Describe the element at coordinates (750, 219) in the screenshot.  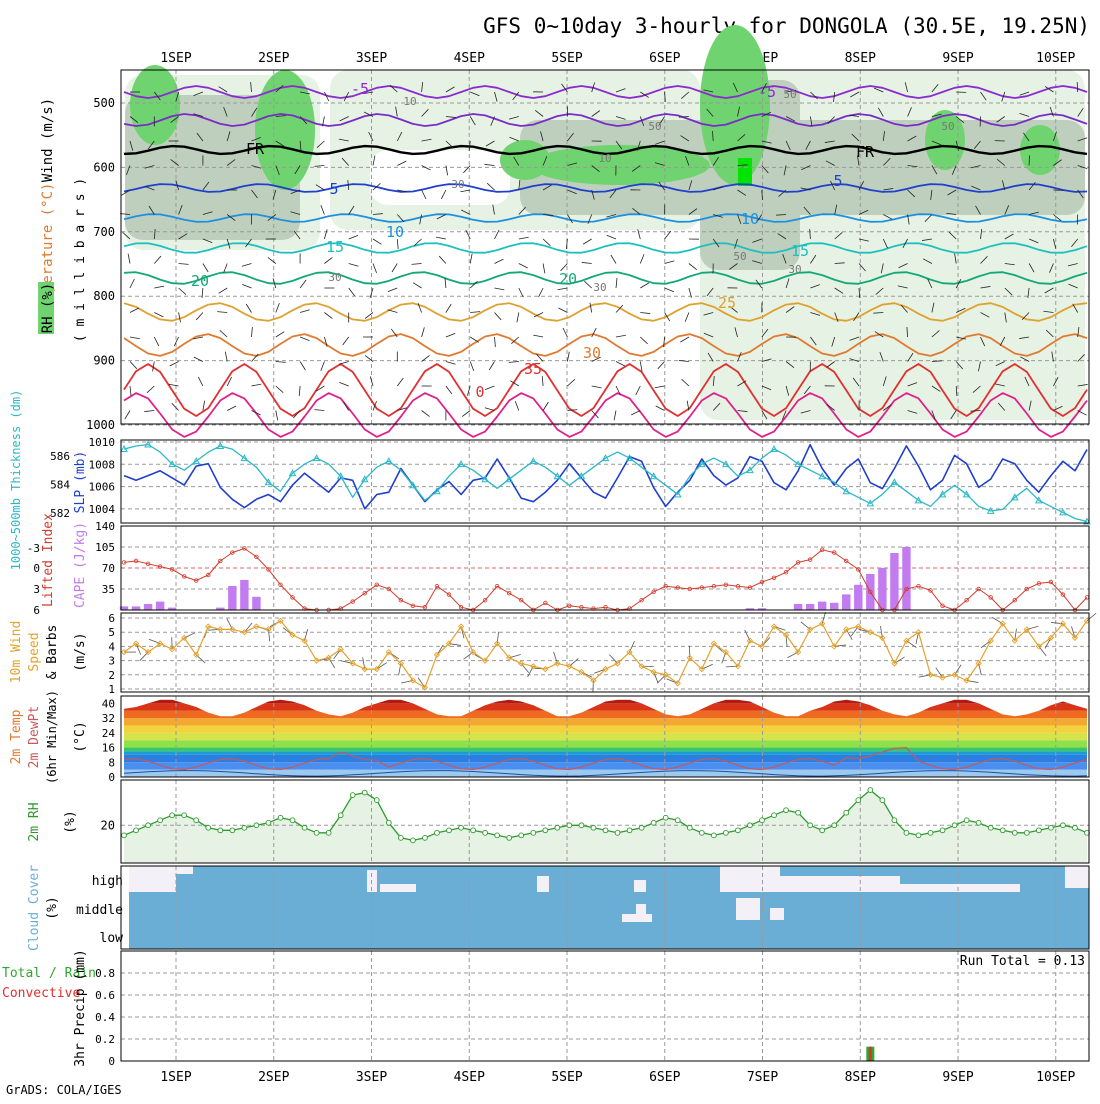
I see `isotherm-label-5: 10` at that location.